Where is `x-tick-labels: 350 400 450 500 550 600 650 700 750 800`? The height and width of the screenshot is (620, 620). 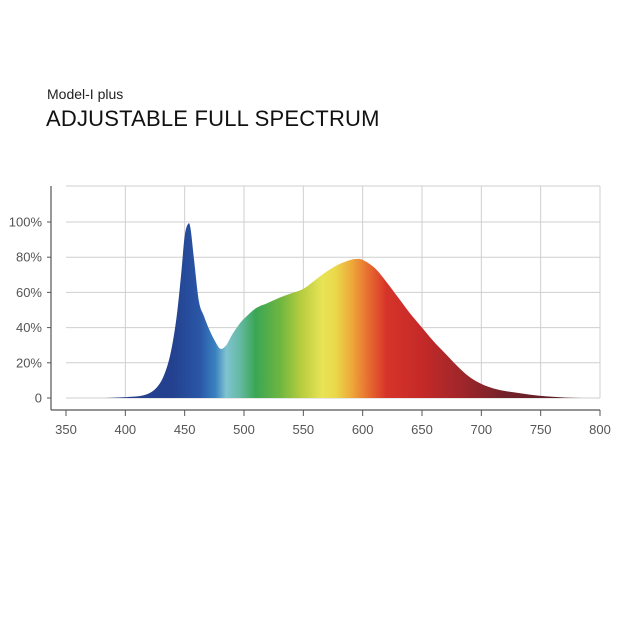
x-tick-labels: 350 400 450 500 550 600 650 700 750 800 is located at coordinates (333, 429).